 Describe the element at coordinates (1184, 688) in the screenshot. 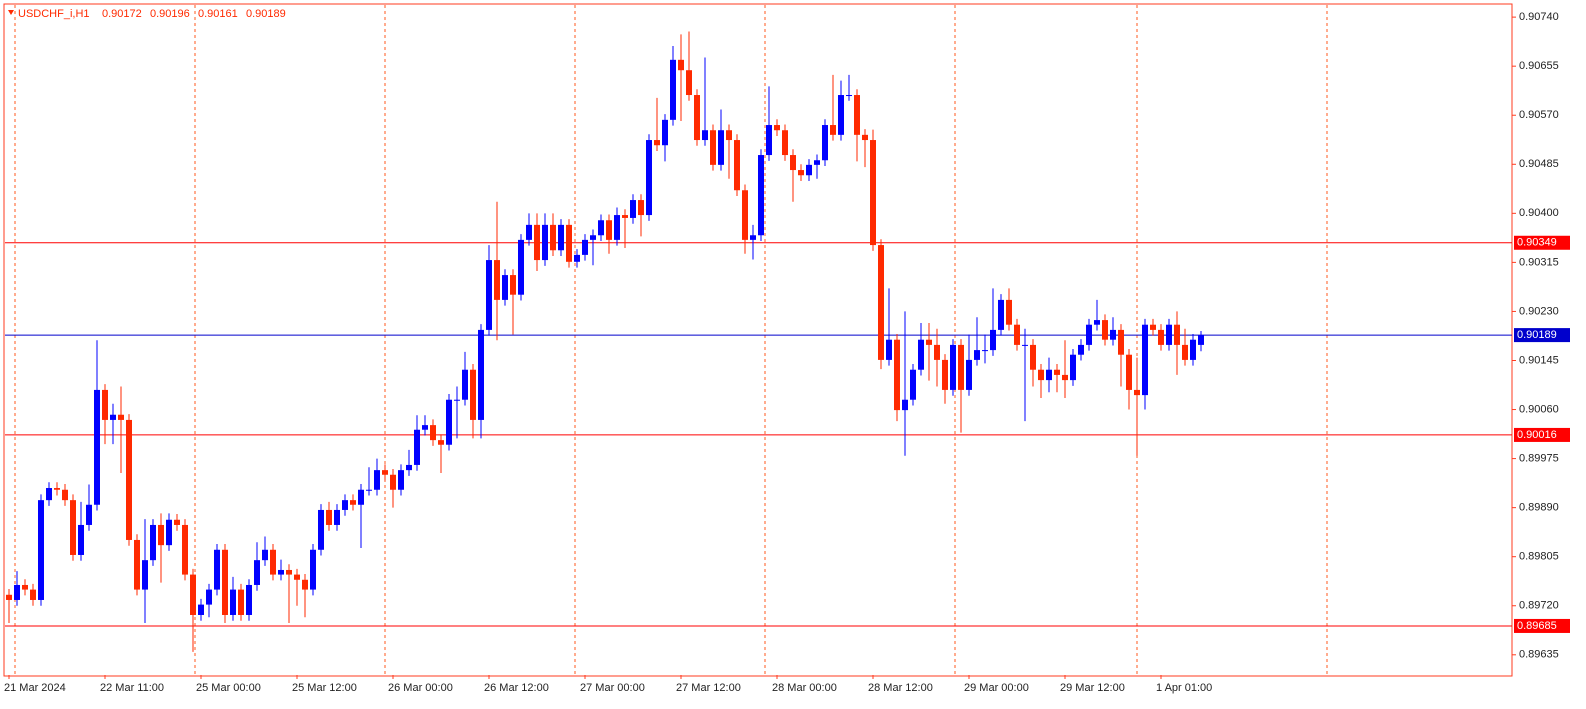

I see `x-tick-label: 1 Apr 01:00` at that location.